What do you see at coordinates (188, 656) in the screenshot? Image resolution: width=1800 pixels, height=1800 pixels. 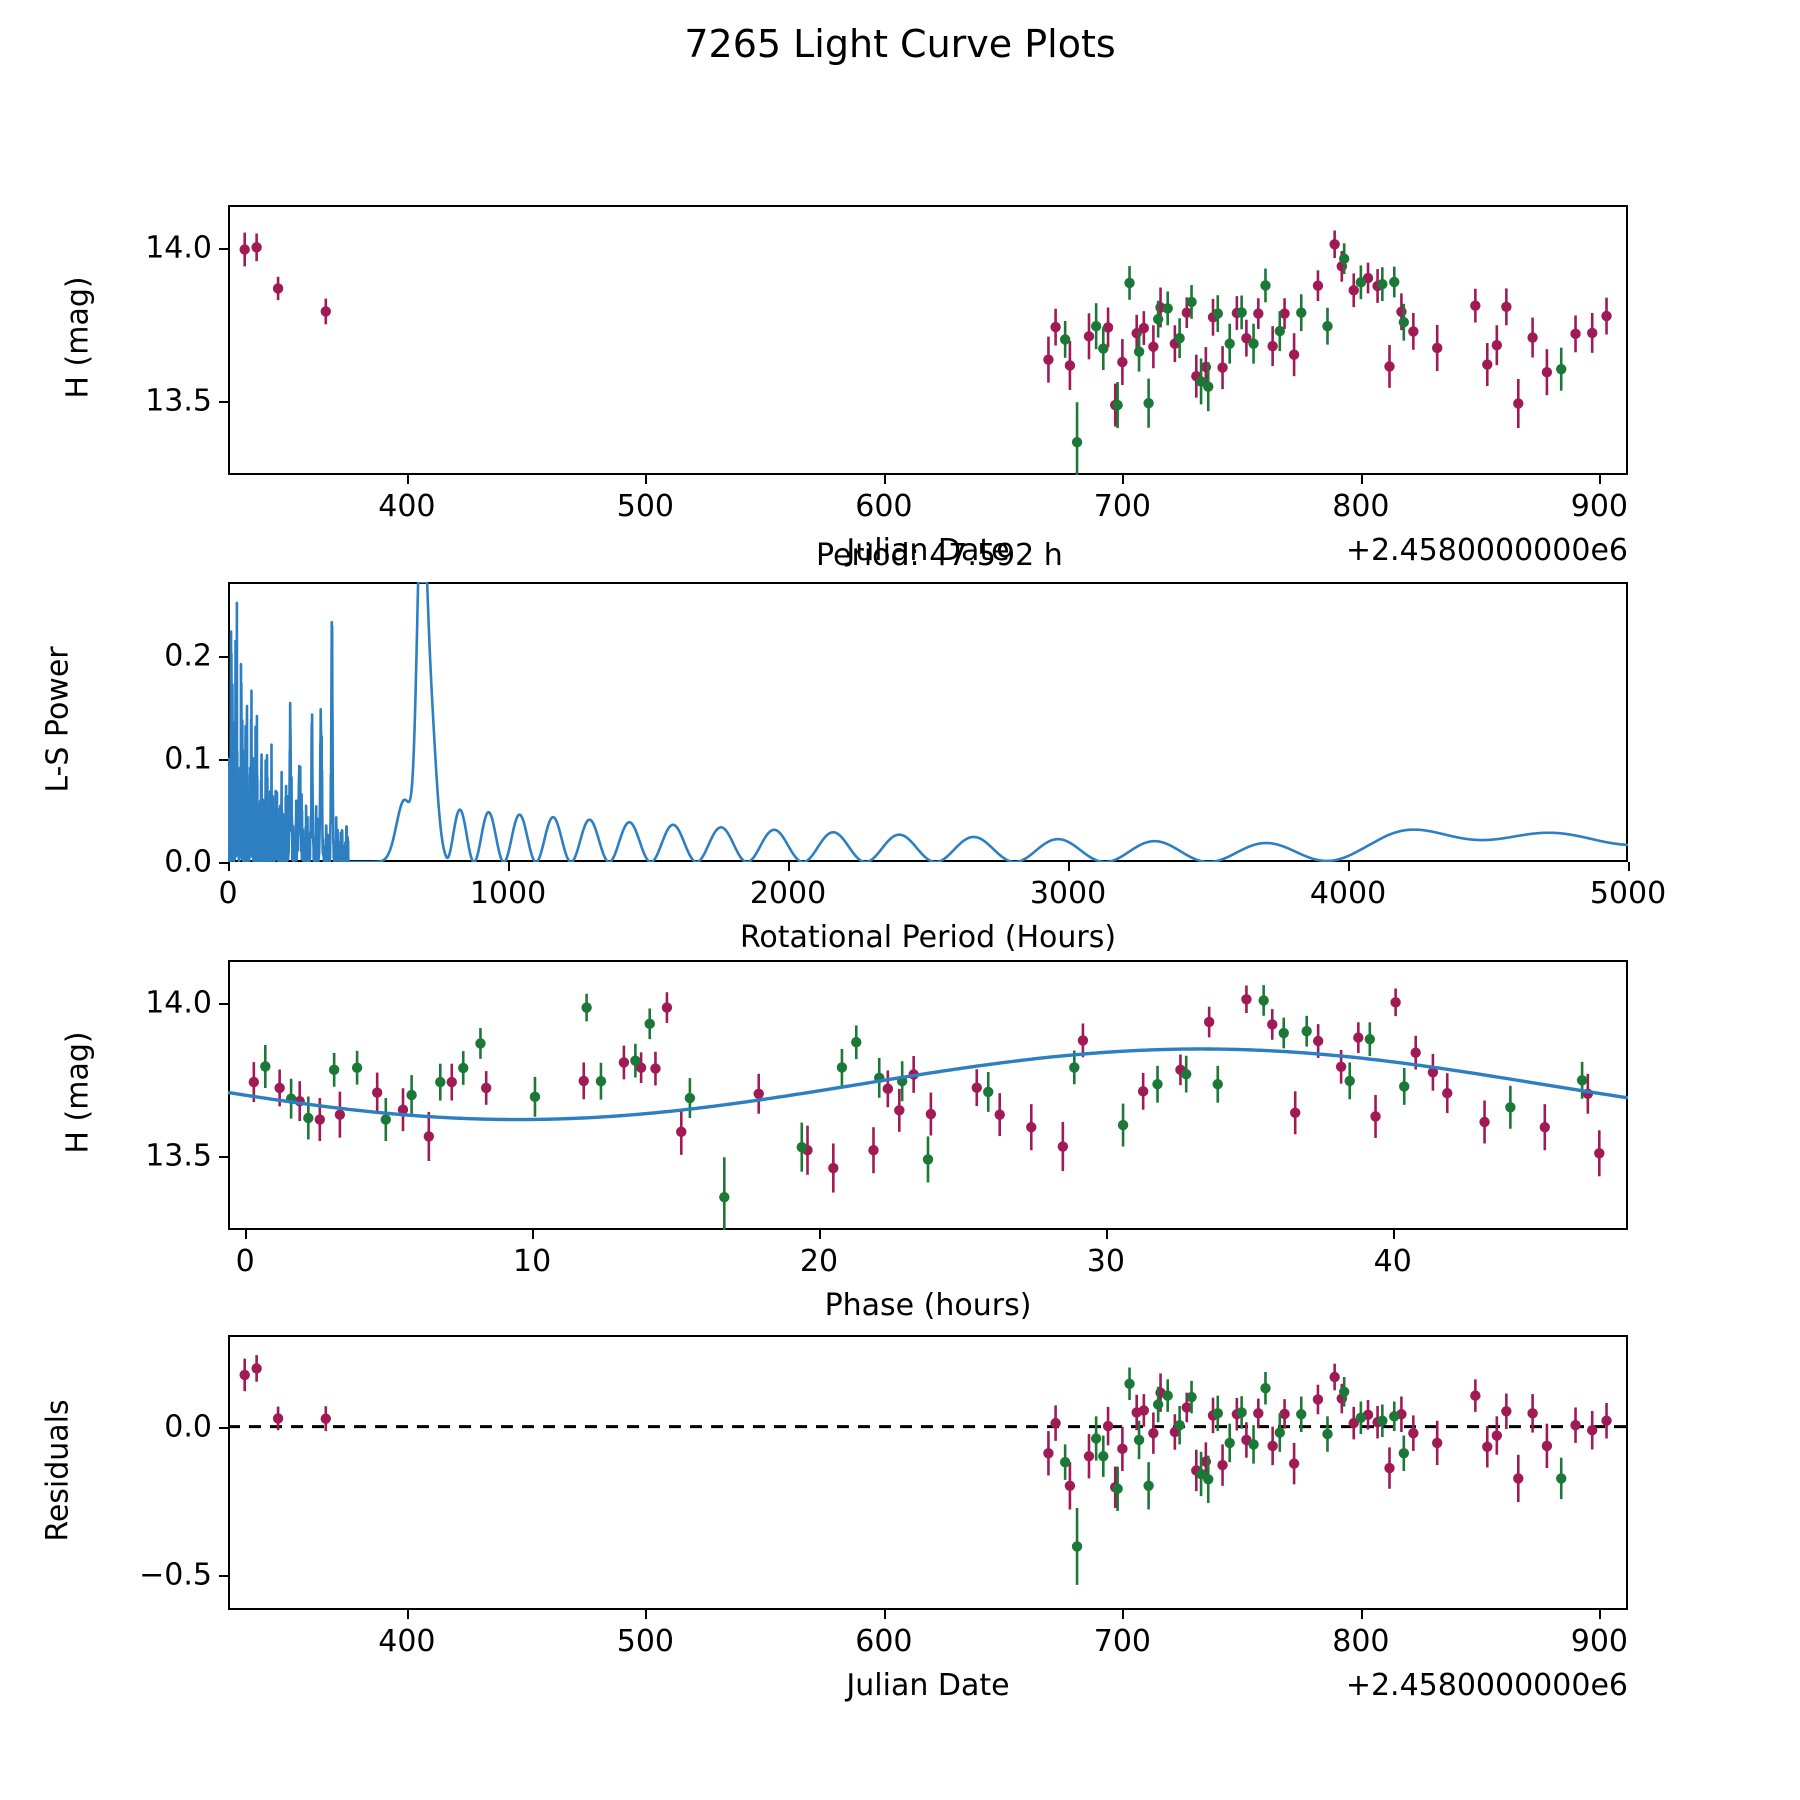 I see `periodogram-ytick-label-2: 0.2` at bounding box center [188, 656].